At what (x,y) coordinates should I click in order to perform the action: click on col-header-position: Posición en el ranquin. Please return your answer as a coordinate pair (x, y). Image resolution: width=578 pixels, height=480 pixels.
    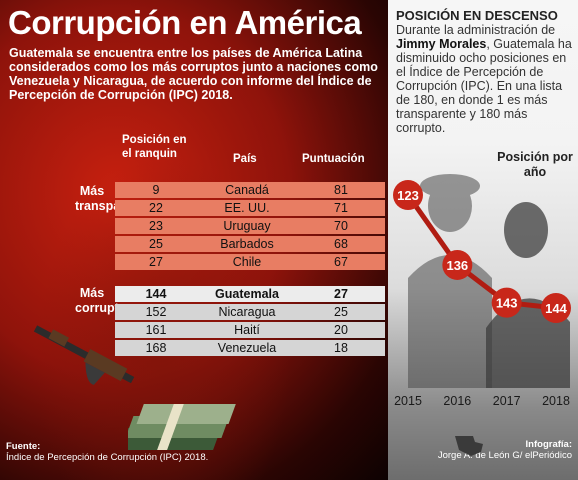
    Looking at the image, I should click on (154, 147).